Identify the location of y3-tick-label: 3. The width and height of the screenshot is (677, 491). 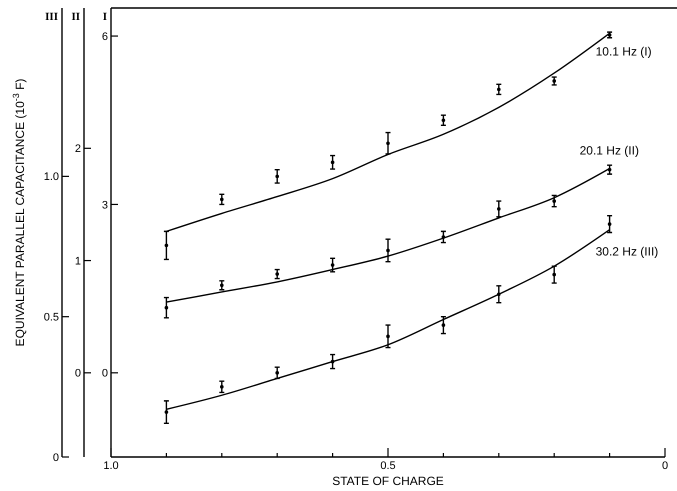
(105, 205).